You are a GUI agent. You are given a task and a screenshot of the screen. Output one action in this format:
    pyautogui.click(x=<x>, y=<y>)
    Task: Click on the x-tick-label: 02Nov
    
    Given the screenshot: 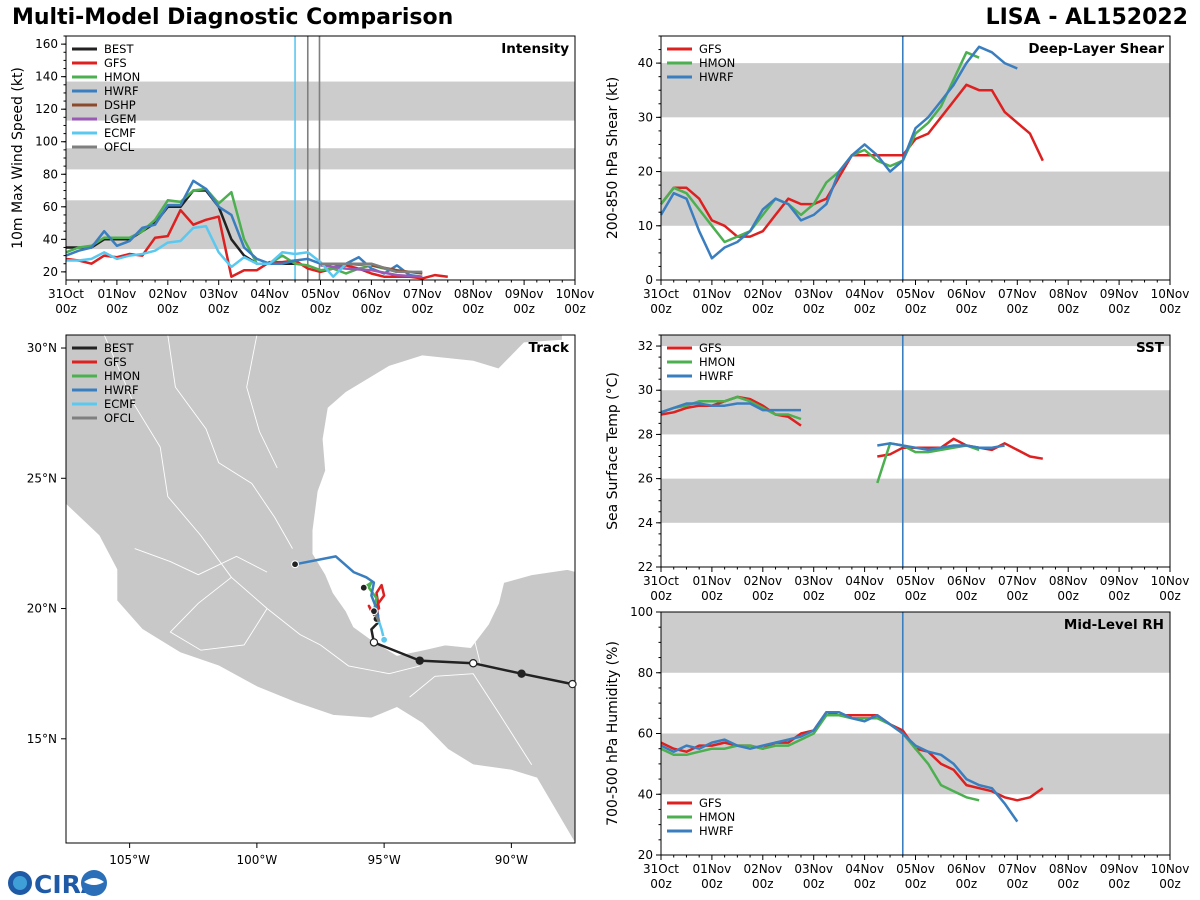 What is the action you would take?
    pyautogui.click(x=762, y=581)
    